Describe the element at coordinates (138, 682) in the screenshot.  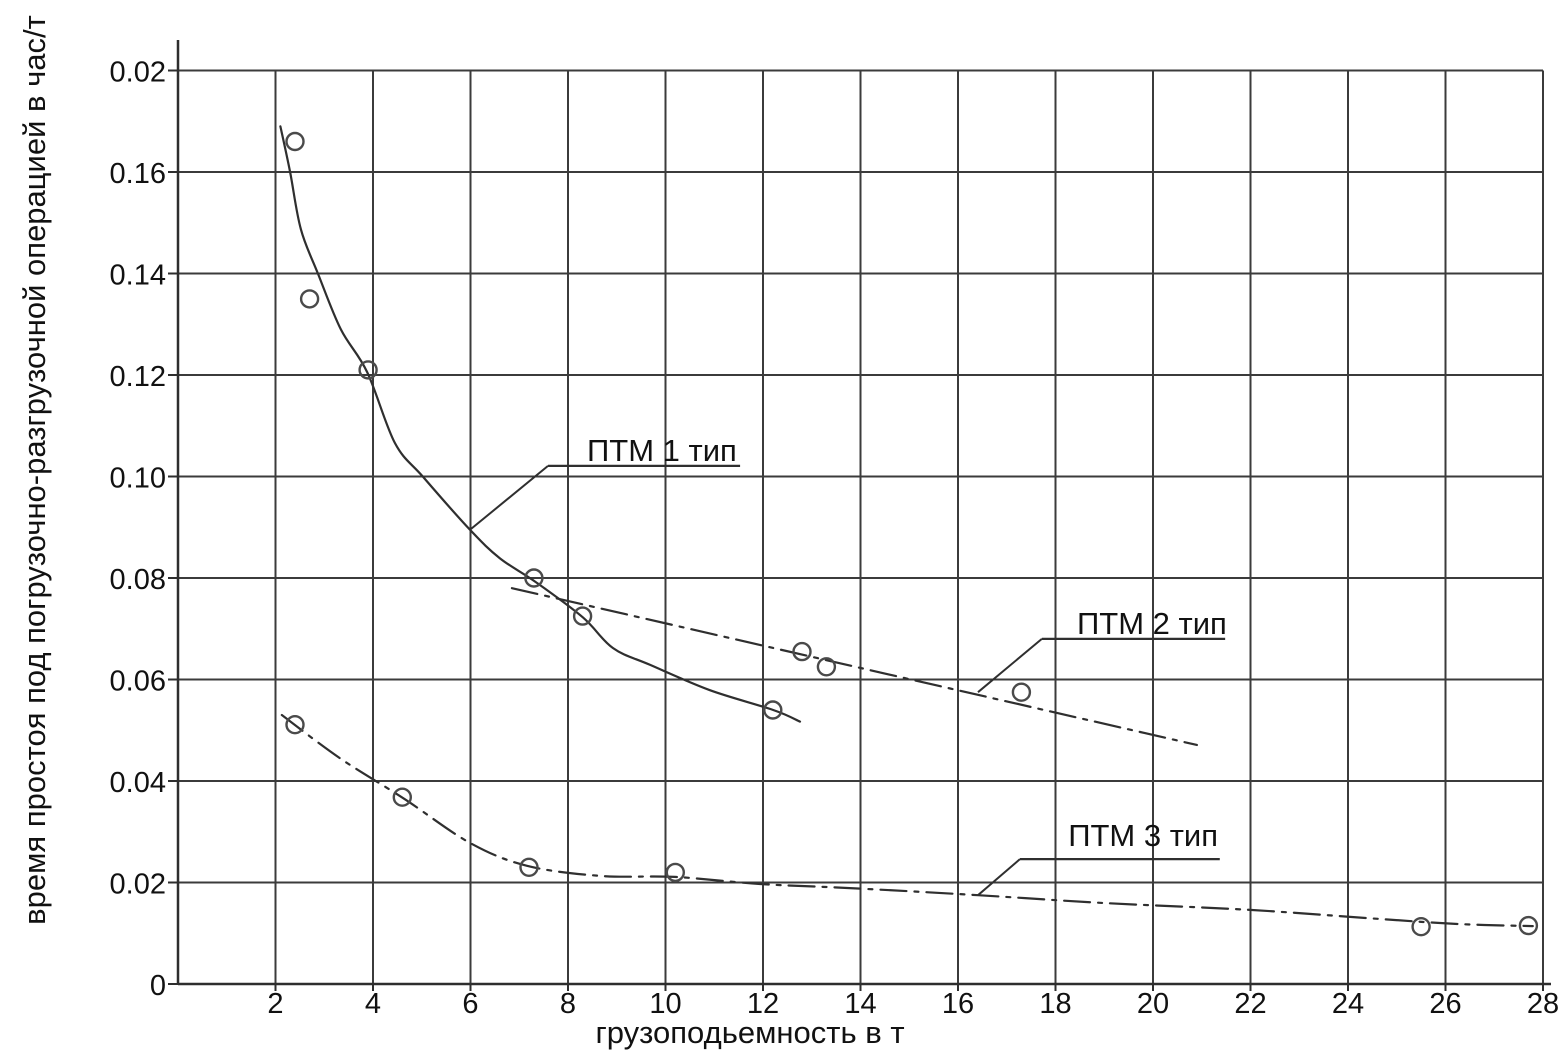
I see `y-tick-label: 0.06` at that location.